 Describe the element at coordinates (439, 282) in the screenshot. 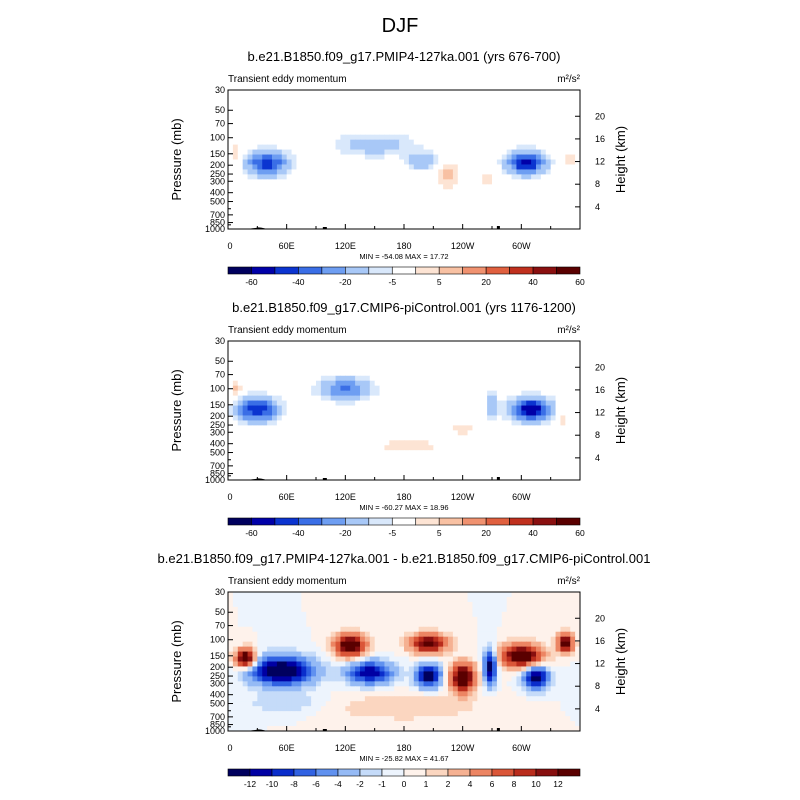

I see `colorbar-label: 5` at that location.